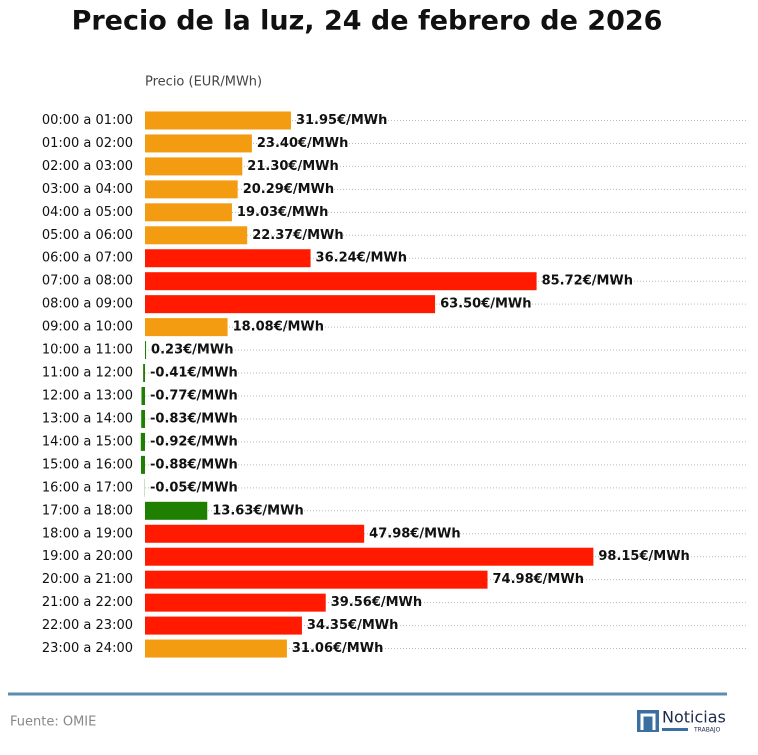 Image resolution: width=758 pixels, height=755 pixels. What do you see at coordinates (292, 166) in the screenshot?
I see `value-label: 21.30€/MWh` at bounding box center [292, 166].